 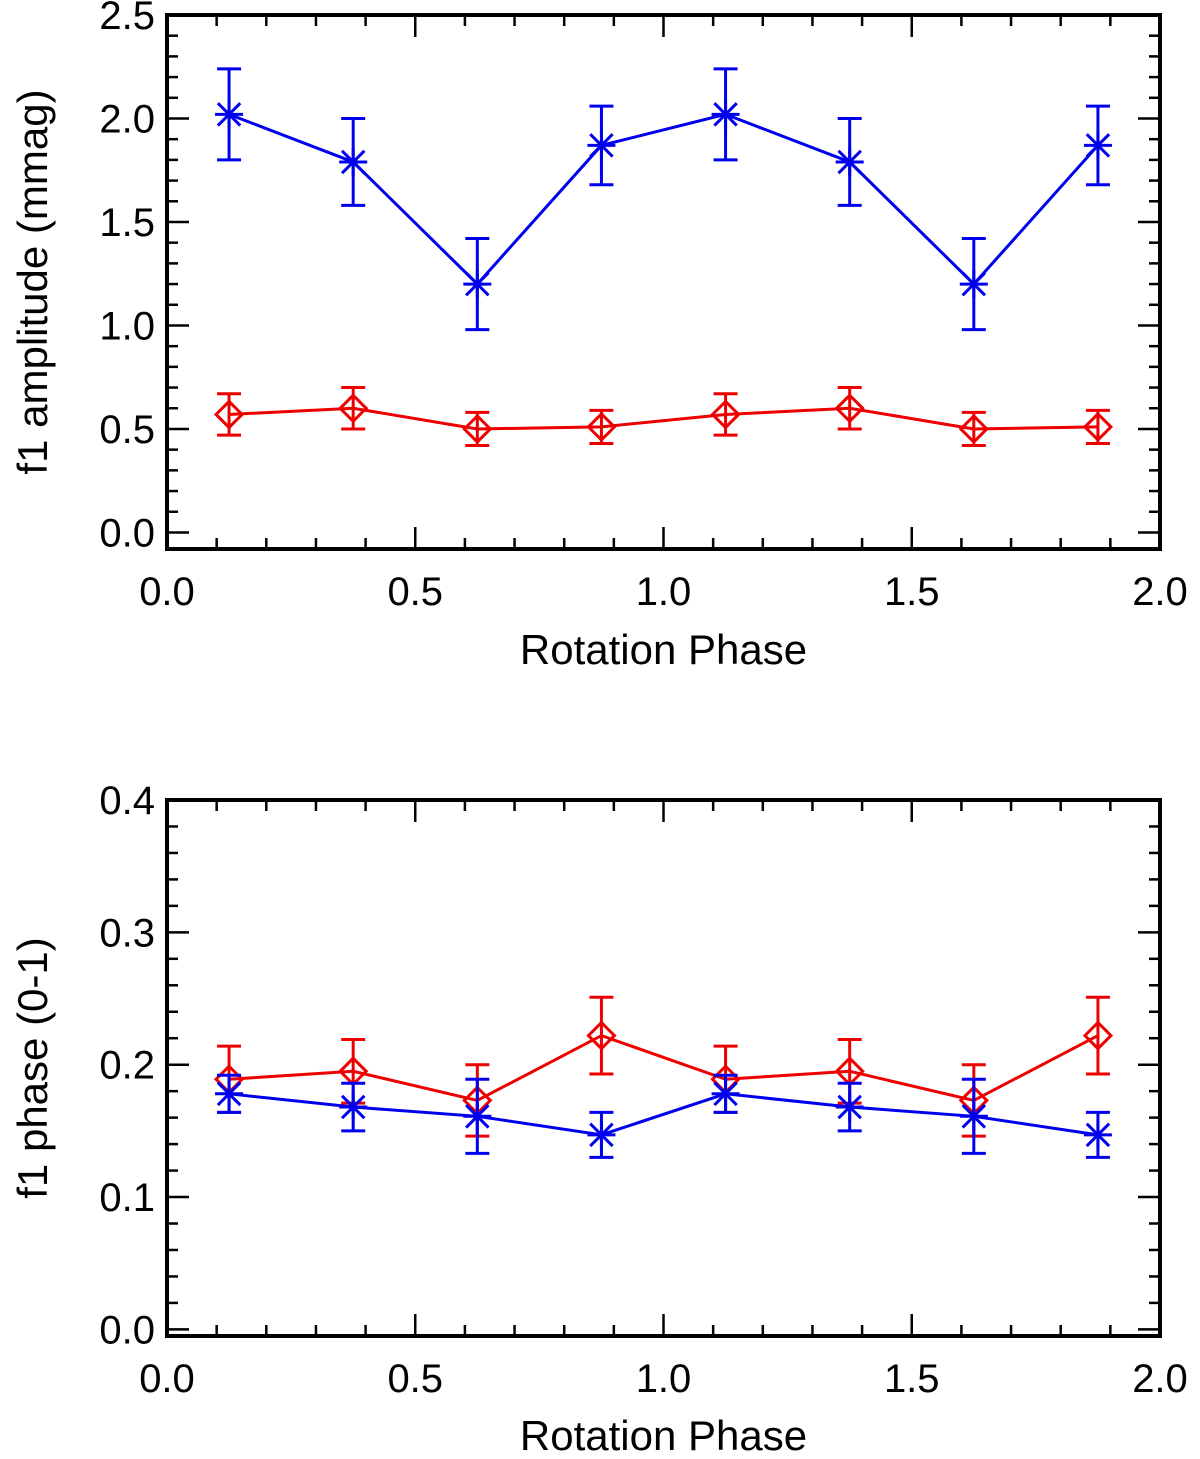 I want to click on top-x-tick-label: 2.0, so click(x=1160, y=592).